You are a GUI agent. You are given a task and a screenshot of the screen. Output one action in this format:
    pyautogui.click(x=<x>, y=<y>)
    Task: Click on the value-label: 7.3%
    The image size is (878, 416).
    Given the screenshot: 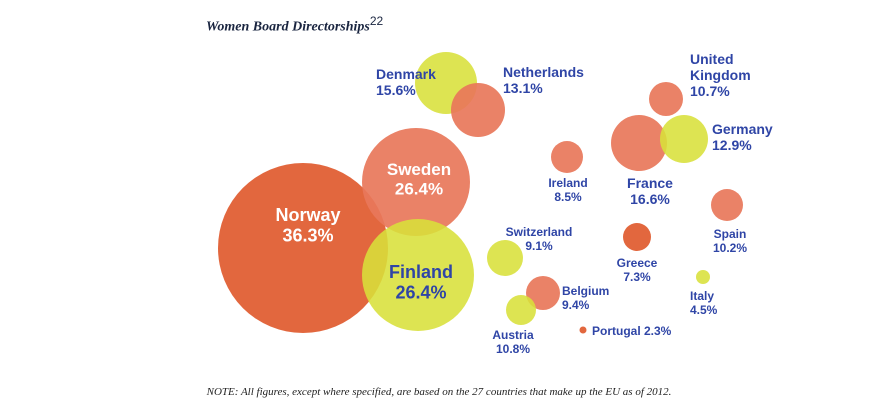 What is the action you would take?
    pyautogui.click(x=637, y=277)
    